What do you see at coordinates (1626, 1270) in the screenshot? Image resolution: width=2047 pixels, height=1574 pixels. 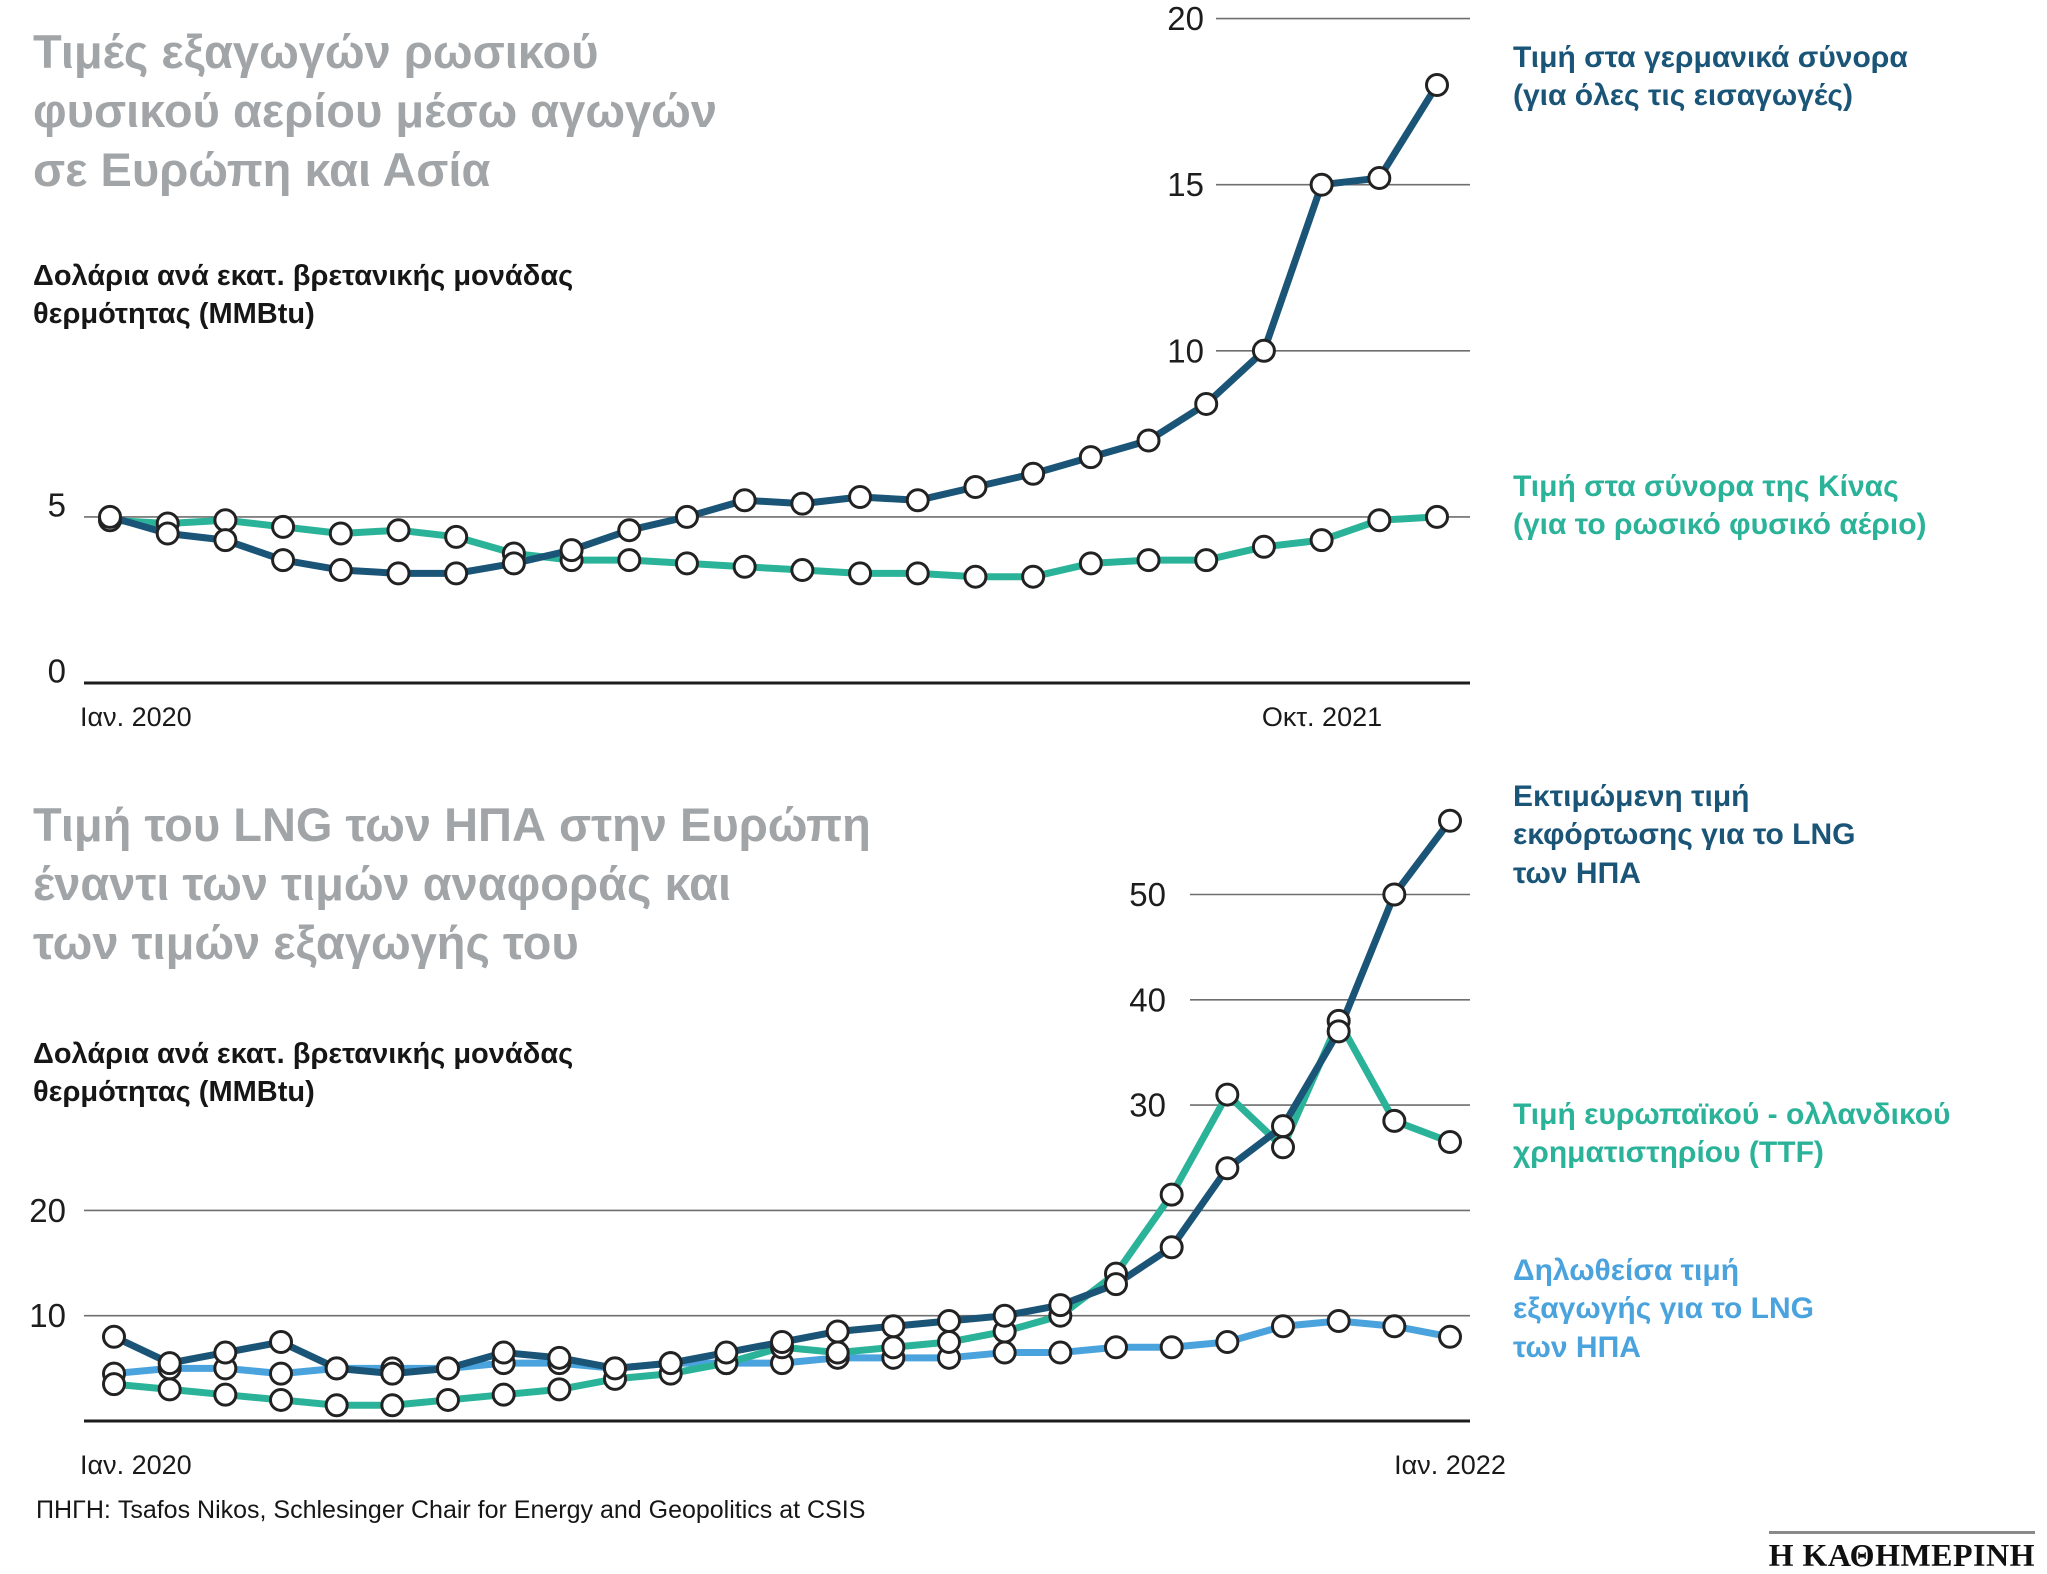 I see `legend-line: Δηλωθείσα τιμή` at bounding box center [1626, 1270].